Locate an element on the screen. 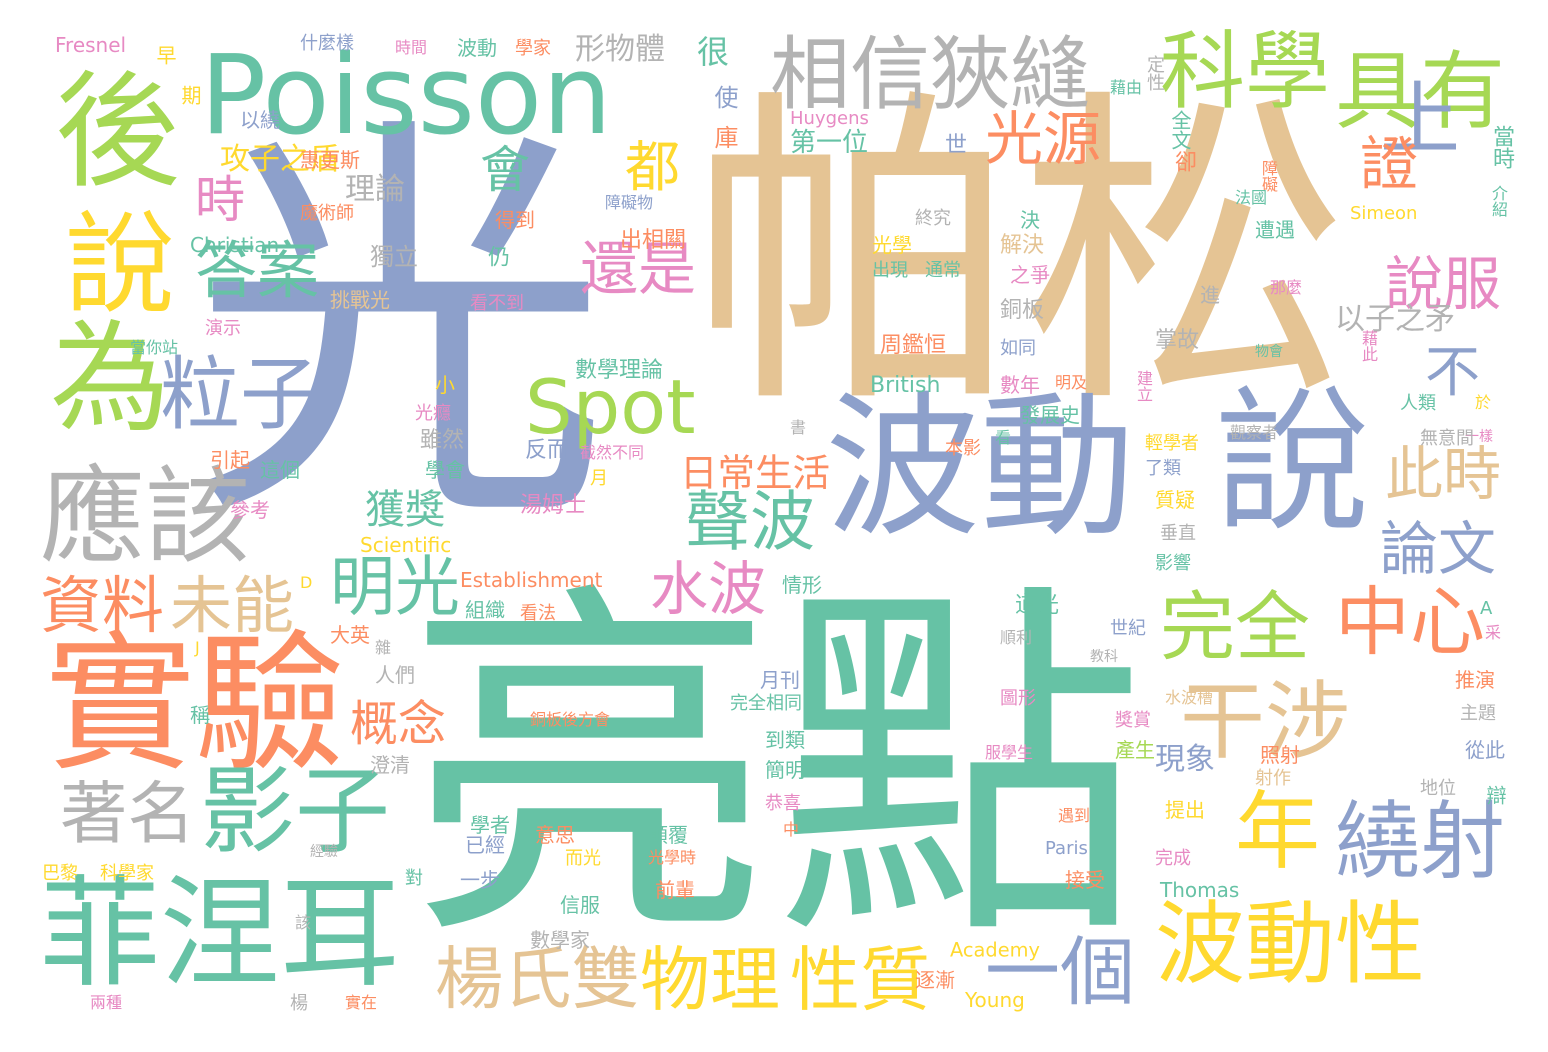 The height and width of the screenshot is (1052, 1548). word-cloud-word: 第一位 is located at coordinates (829, 143).